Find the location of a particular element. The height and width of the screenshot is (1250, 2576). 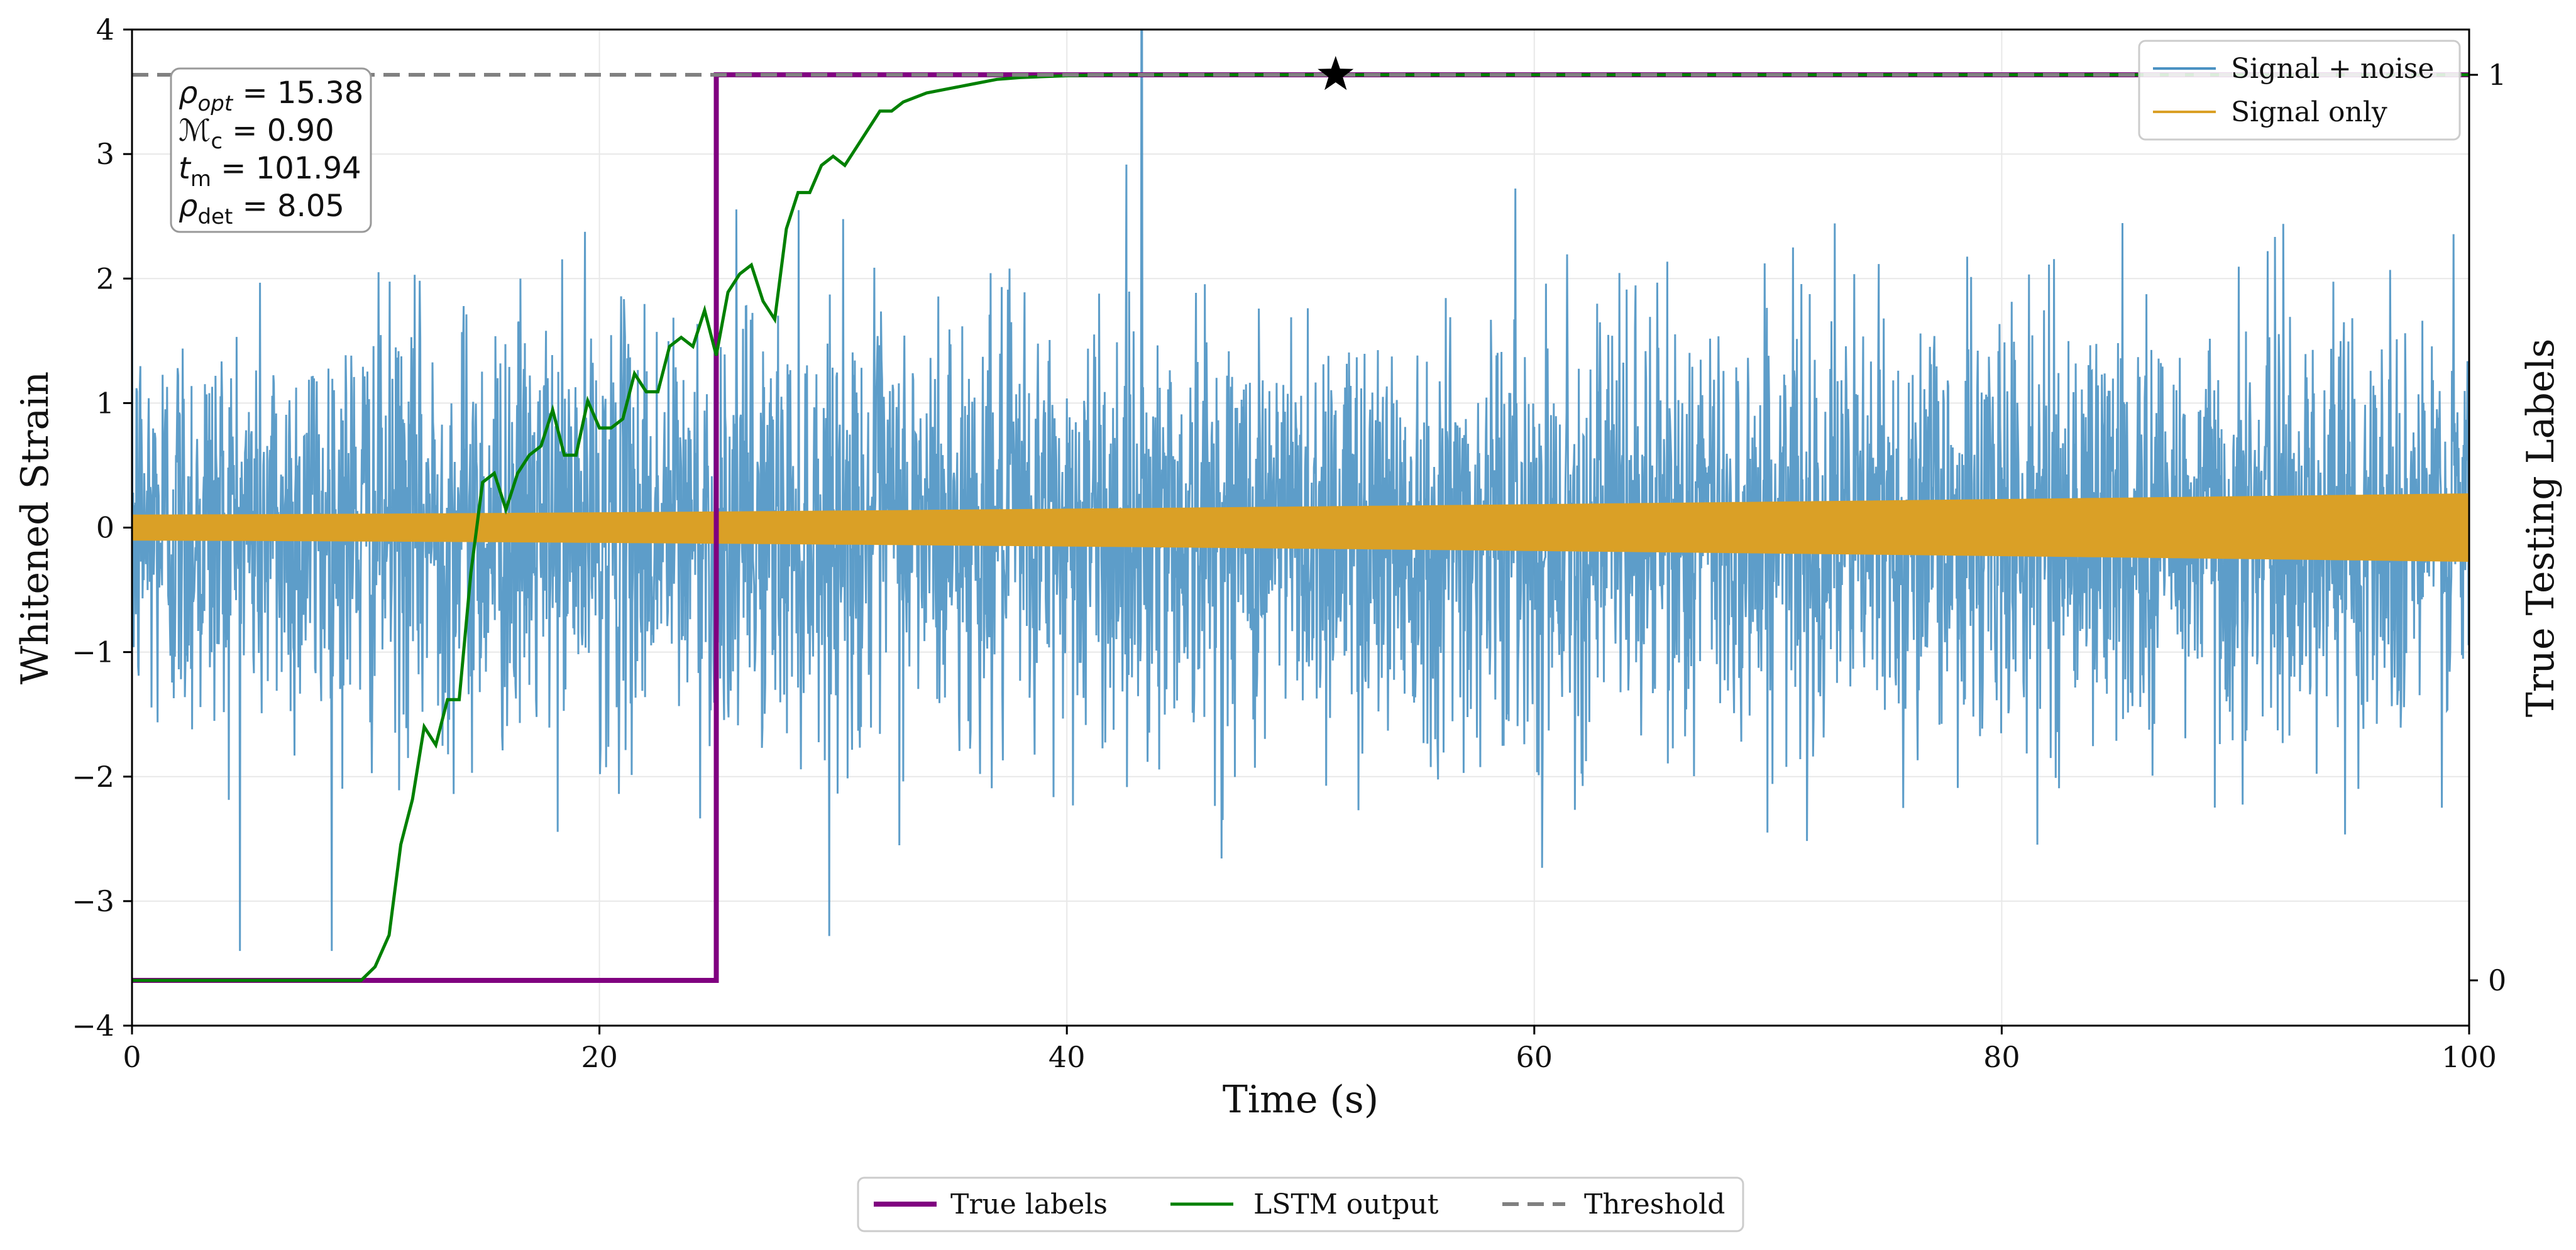

y-tick-label-0: −4 is located at coordinates (93, 1026).